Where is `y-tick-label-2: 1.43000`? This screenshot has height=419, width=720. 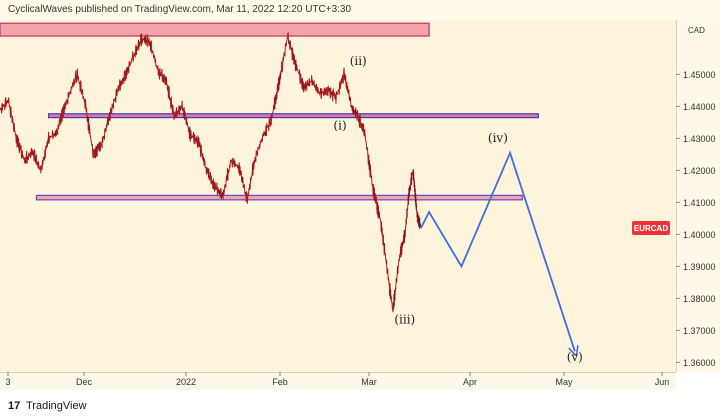 y-tick-label-2: 1.43000 is located at coordinates (699, 139).